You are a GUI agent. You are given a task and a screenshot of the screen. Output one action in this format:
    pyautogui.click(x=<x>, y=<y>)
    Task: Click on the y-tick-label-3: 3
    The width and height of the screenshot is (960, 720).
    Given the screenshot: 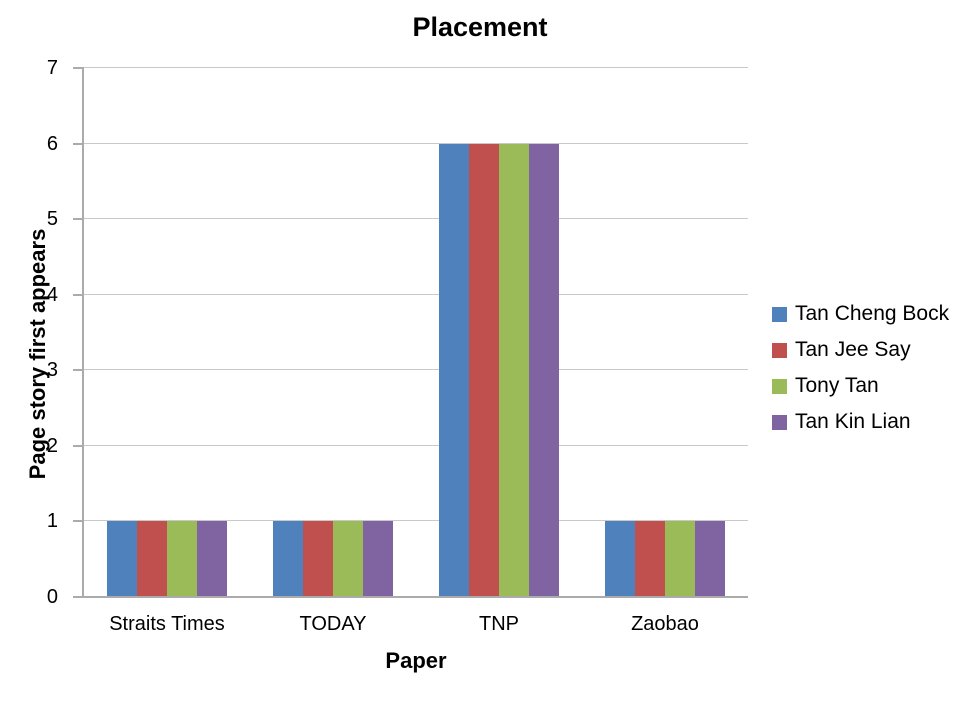 What is the action you would take?
    pyautogui.click(x=52, y=370)
    